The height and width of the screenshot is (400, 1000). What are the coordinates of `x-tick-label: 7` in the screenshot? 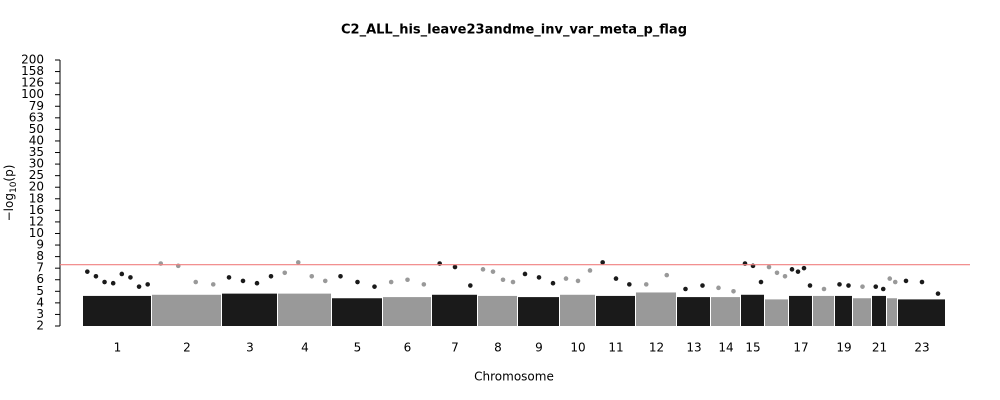 It's located at (455, 348).